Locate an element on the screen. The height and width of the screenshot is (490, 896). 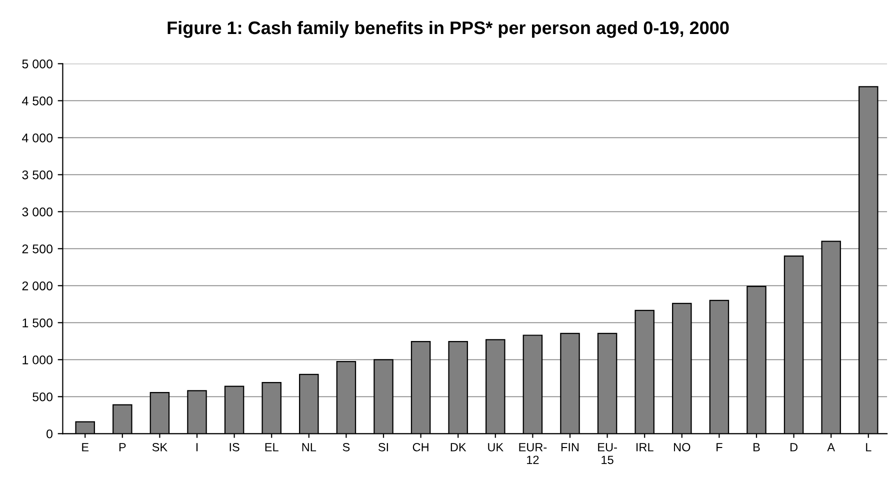
y-tick-label: 1 500 is located at coordinates (37, 323).